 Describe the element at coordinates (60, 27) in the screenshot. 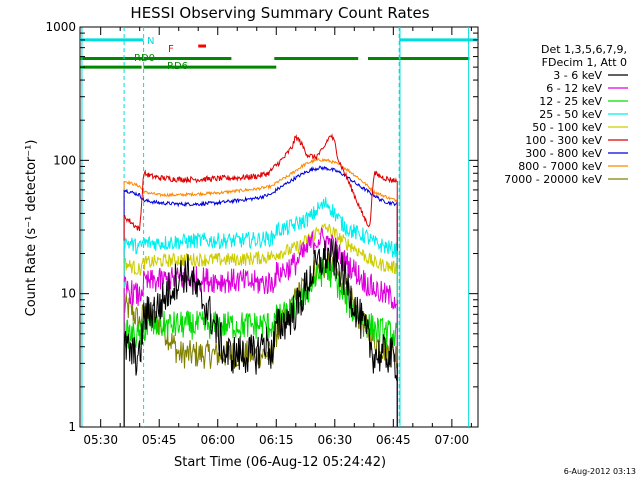

I see `y-tick-label-3: 1000` at that location.